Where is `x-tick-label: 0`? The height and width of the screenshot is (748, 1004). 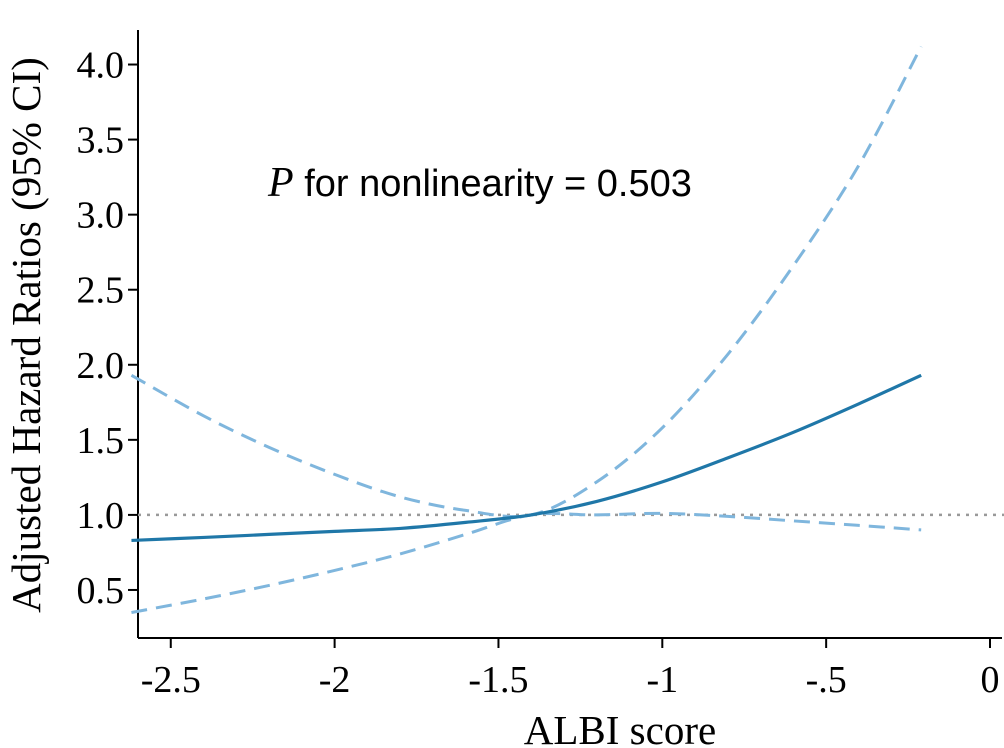 x-tick-label: 0 is located at coordinates (990, 680).